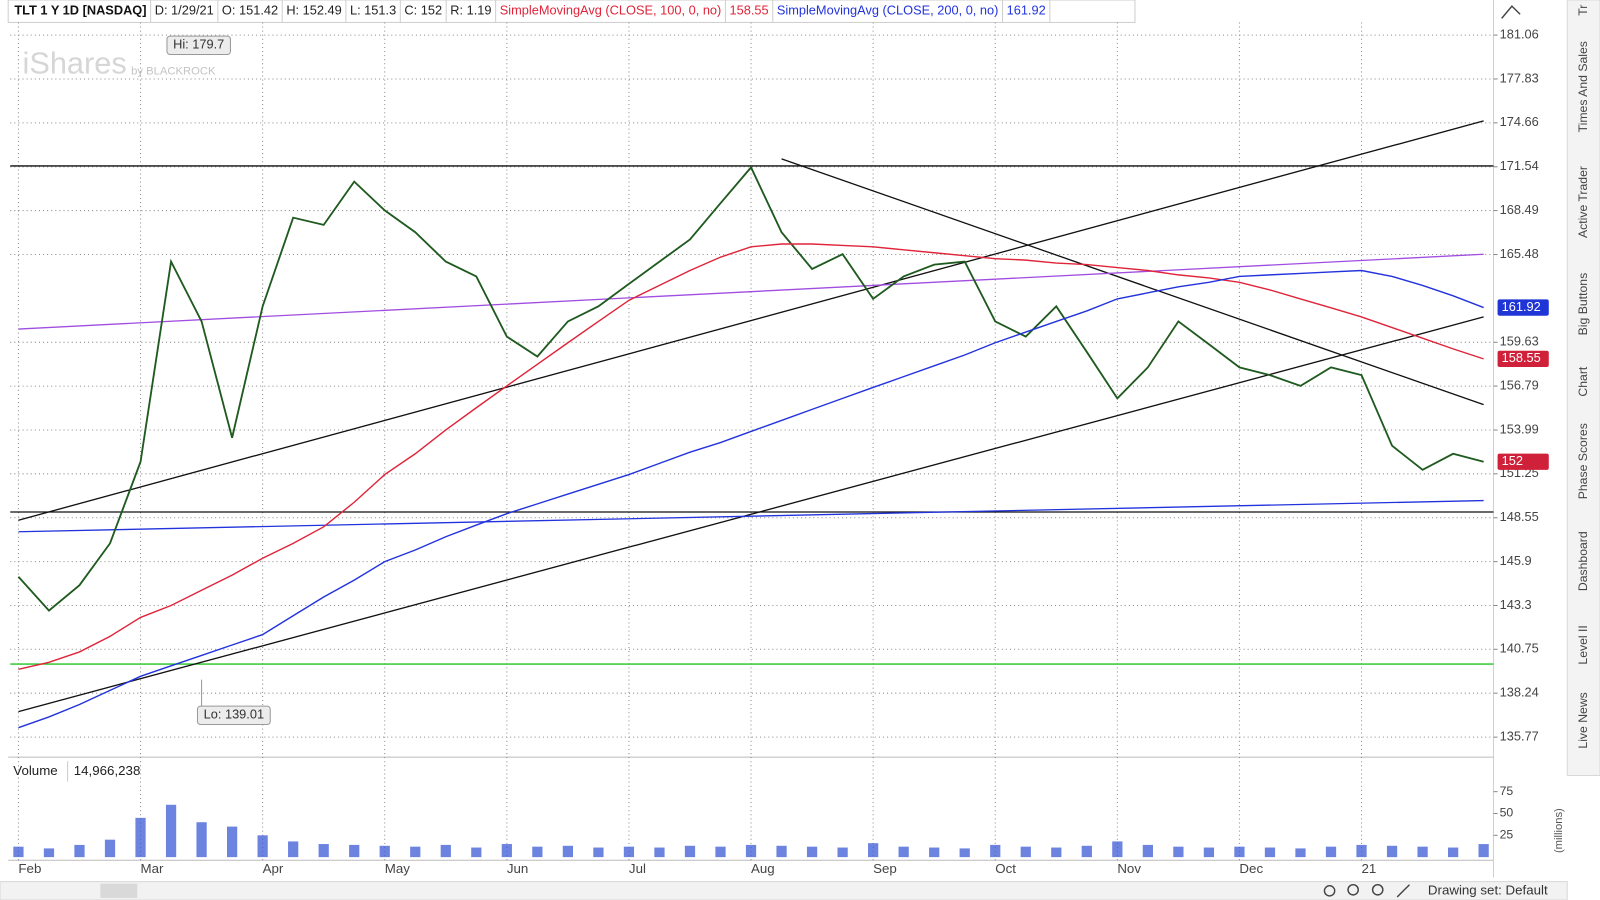  I want to click on volume-tick-label: 50, so click(1507, 813).